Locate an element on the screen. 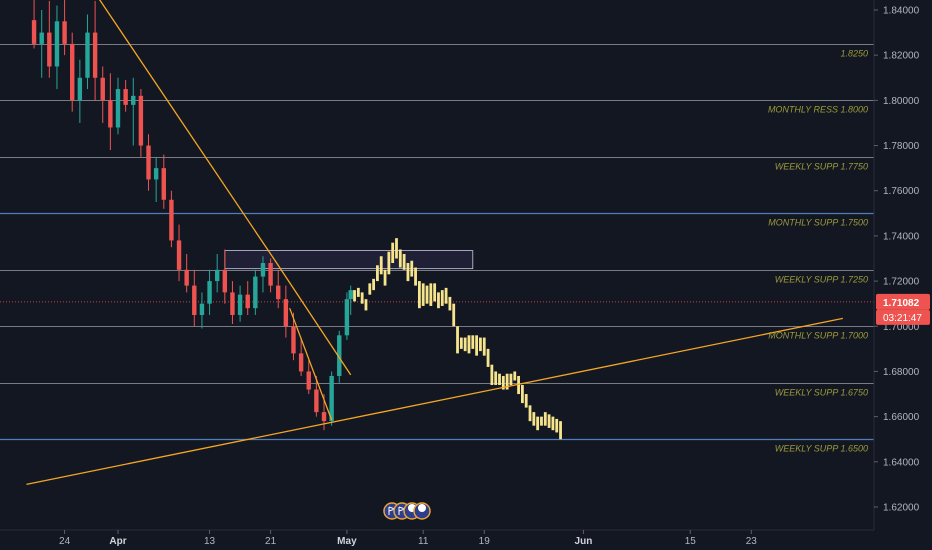  event-flag-icon is located at coordinates (422, 511).